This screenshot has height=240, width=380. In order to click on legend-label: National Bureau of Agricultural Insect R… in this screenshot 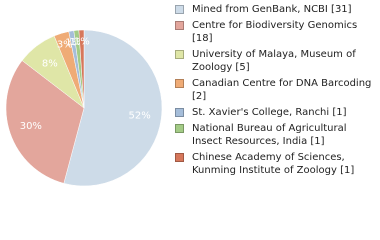, I will do `click(269, 135)`.